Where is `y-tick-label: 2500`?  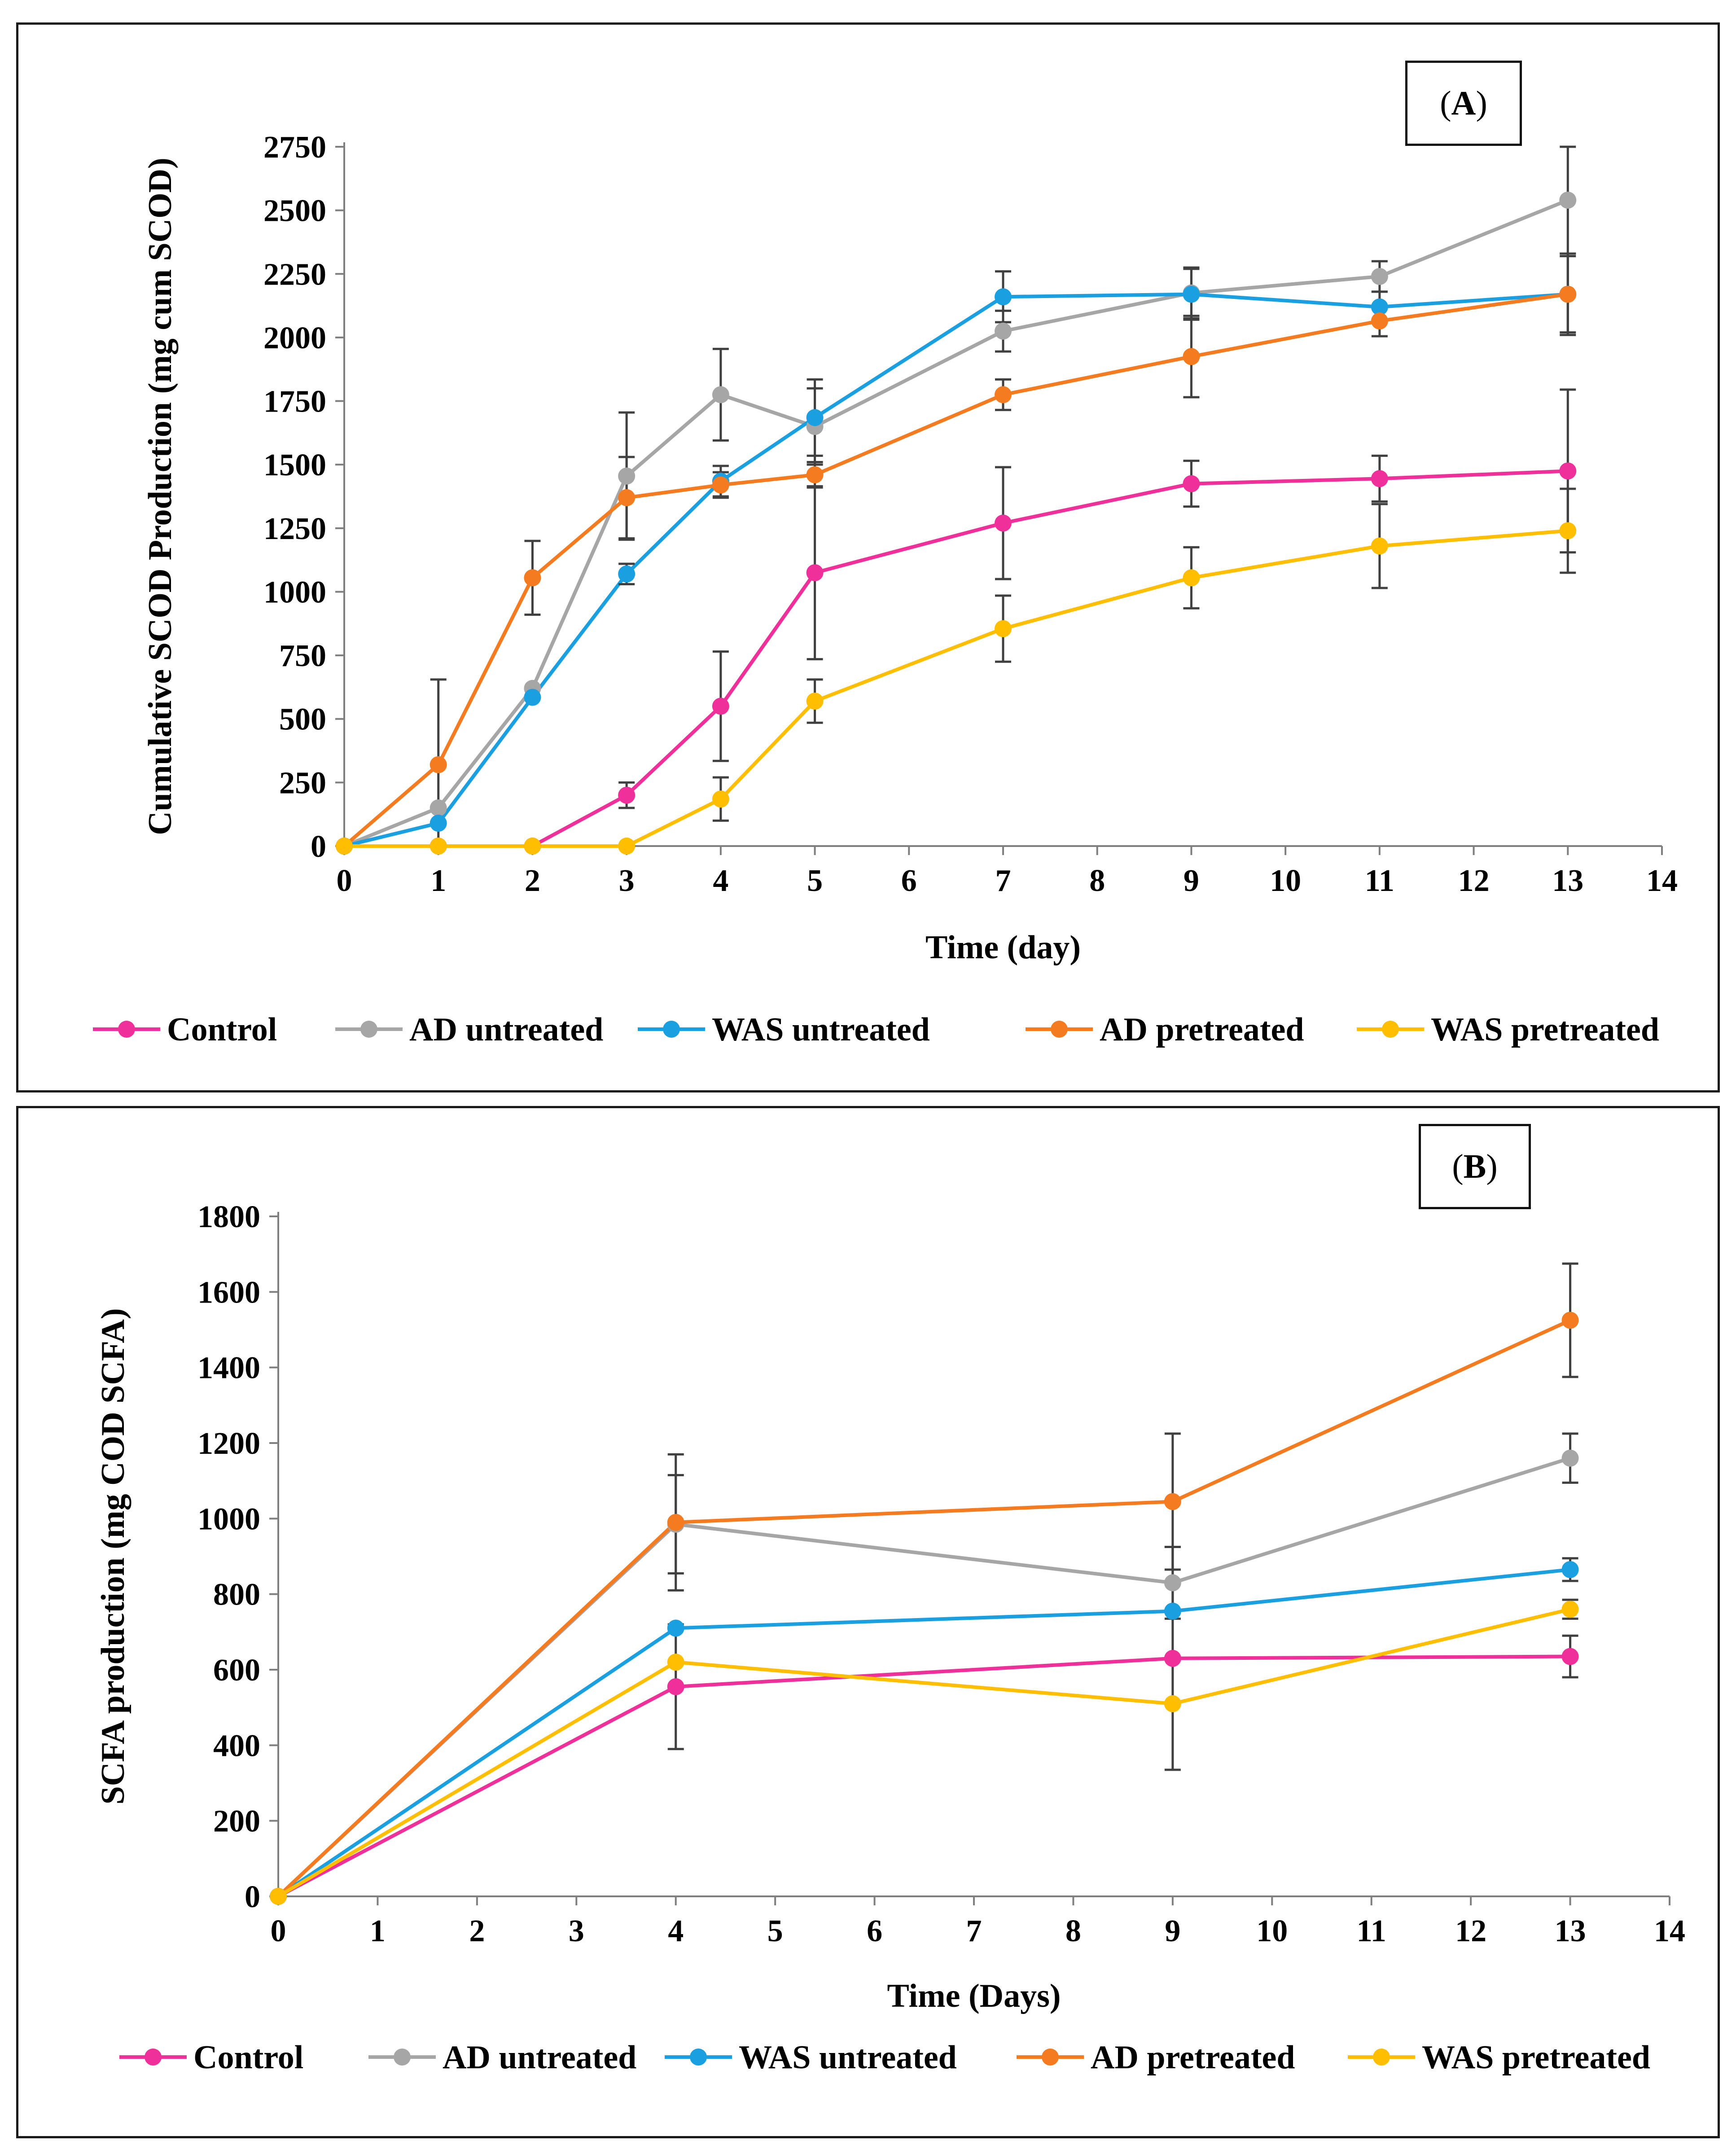
y-tick-label: 2500 is located at coordinates (294, 211).